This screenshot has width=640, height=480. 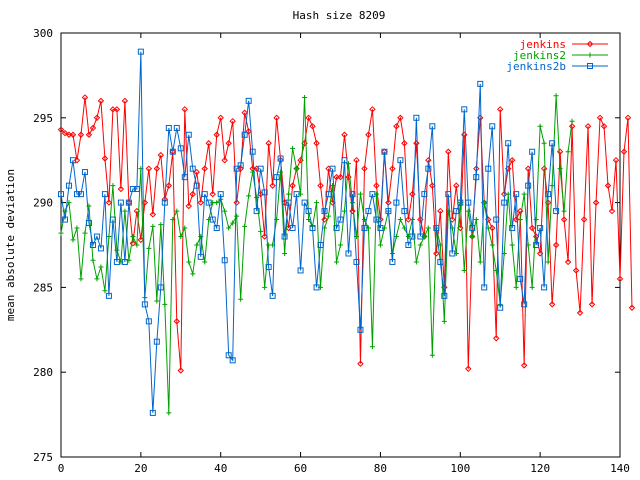 What do you see at coordinates (43, 33) in the screenshot?
I see `y-tick-label: 300` at bounding box center [43, 33].